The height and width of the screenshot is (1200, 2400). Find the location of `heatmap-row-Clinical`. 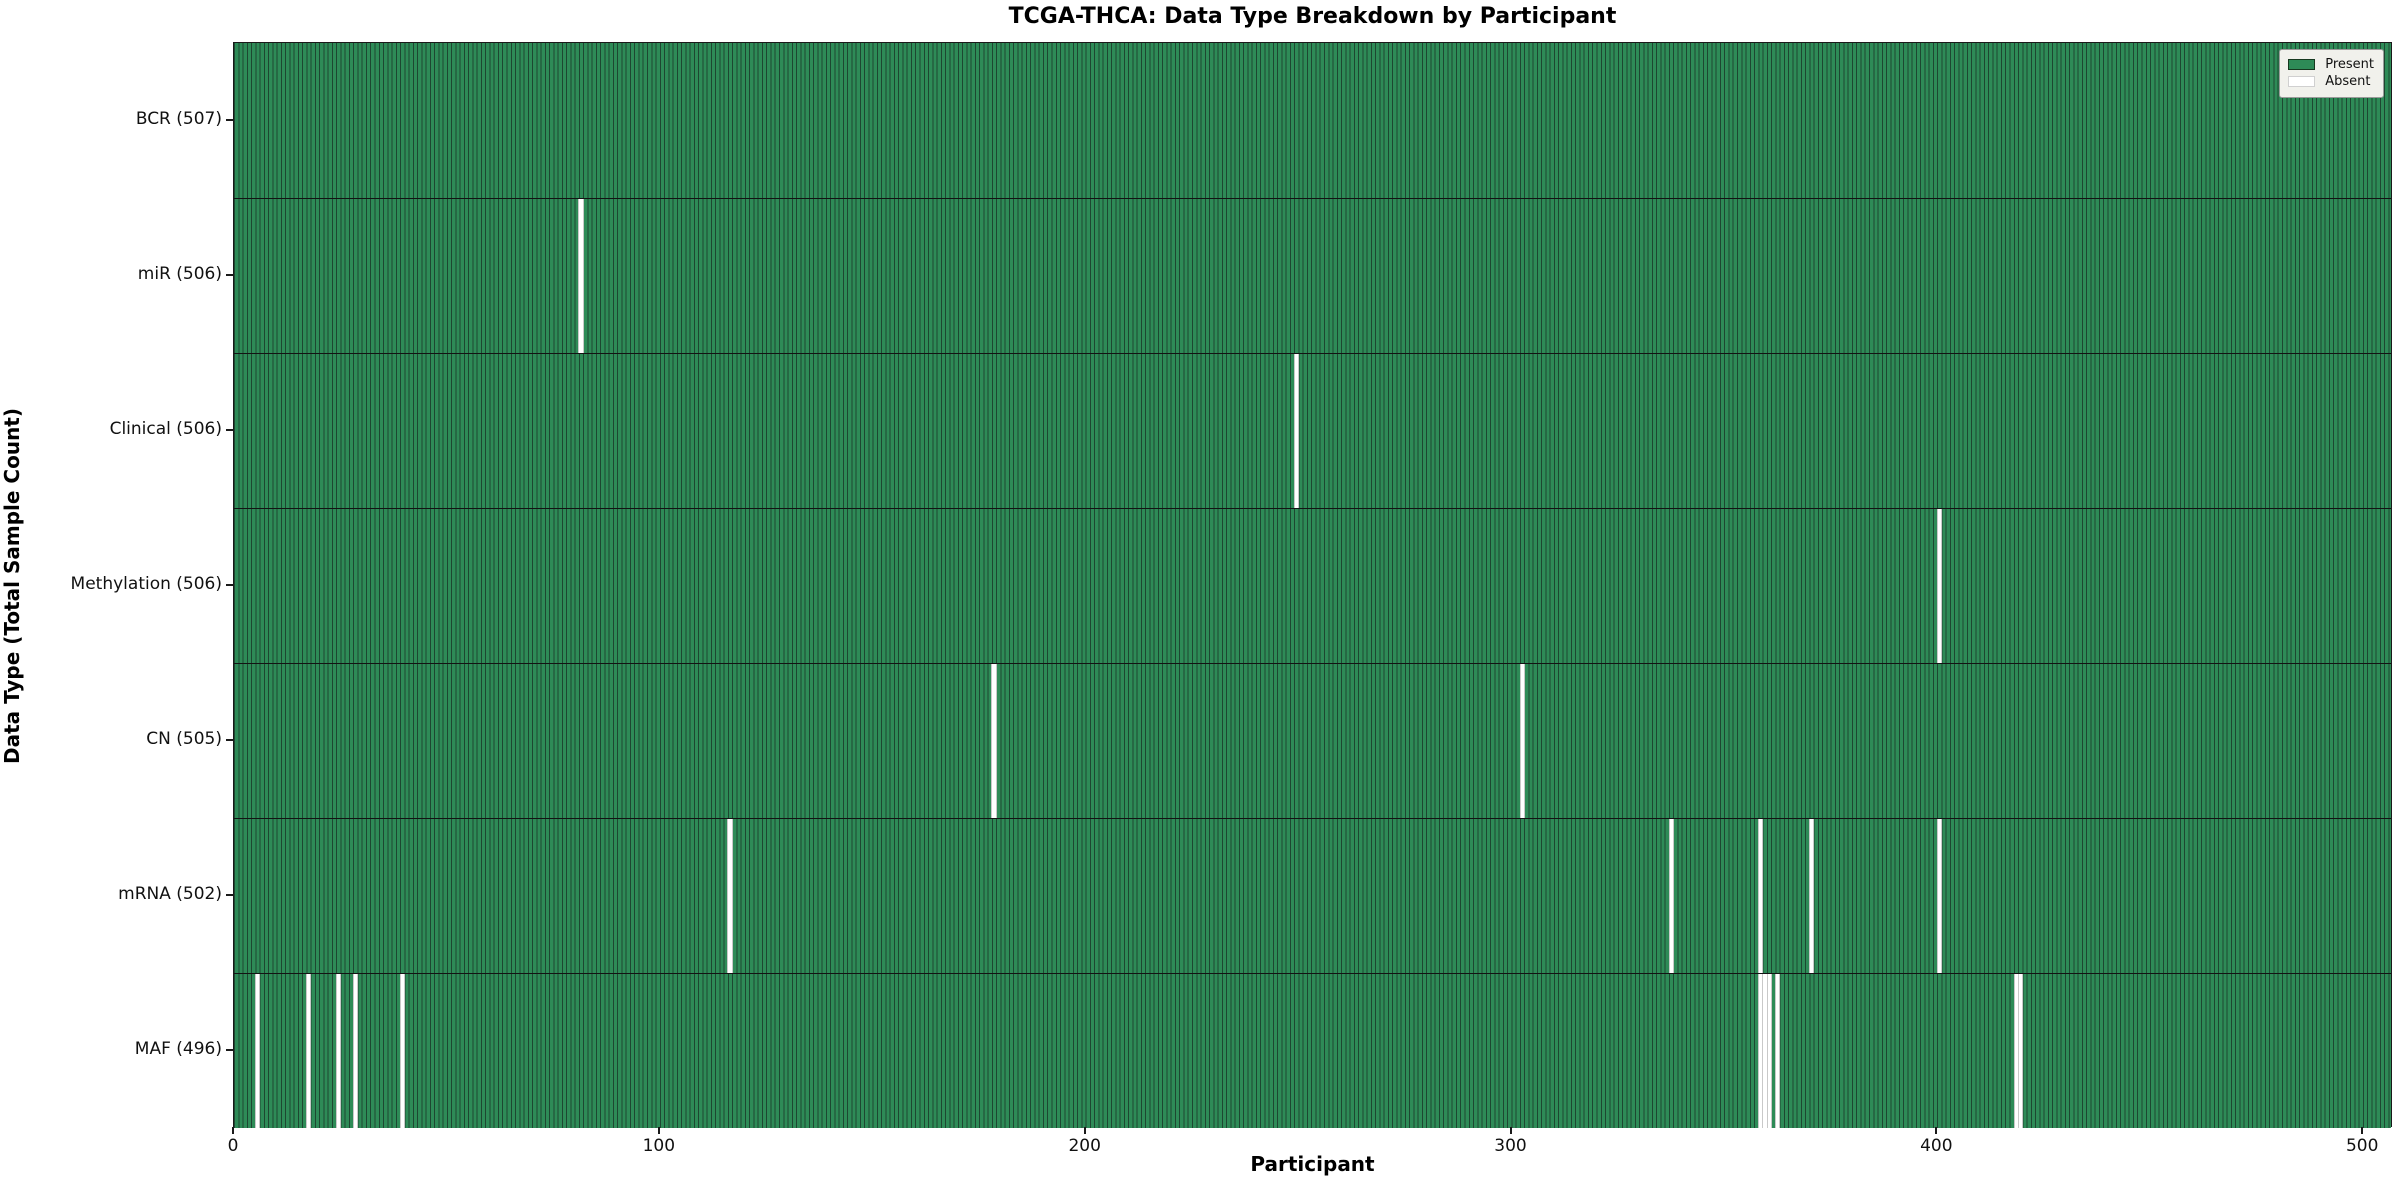

heatmap-row-Clinical is located at coordinates (1312, 430).